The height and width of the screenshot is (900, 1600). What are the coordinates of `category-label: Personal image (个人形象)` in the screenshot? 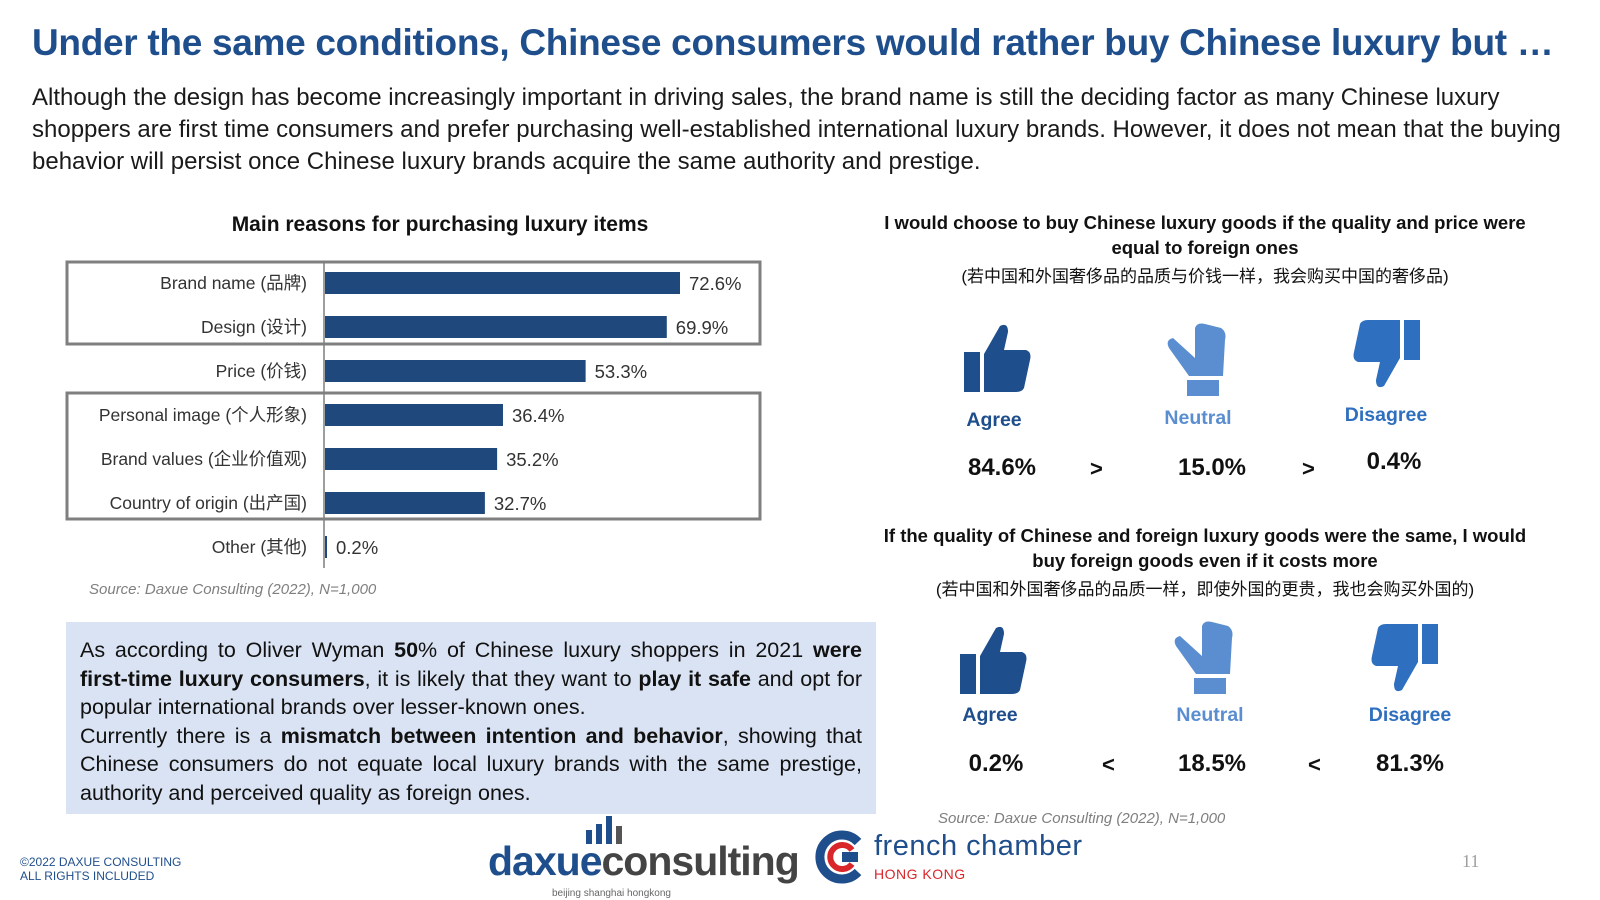 It's located at (203, 415).